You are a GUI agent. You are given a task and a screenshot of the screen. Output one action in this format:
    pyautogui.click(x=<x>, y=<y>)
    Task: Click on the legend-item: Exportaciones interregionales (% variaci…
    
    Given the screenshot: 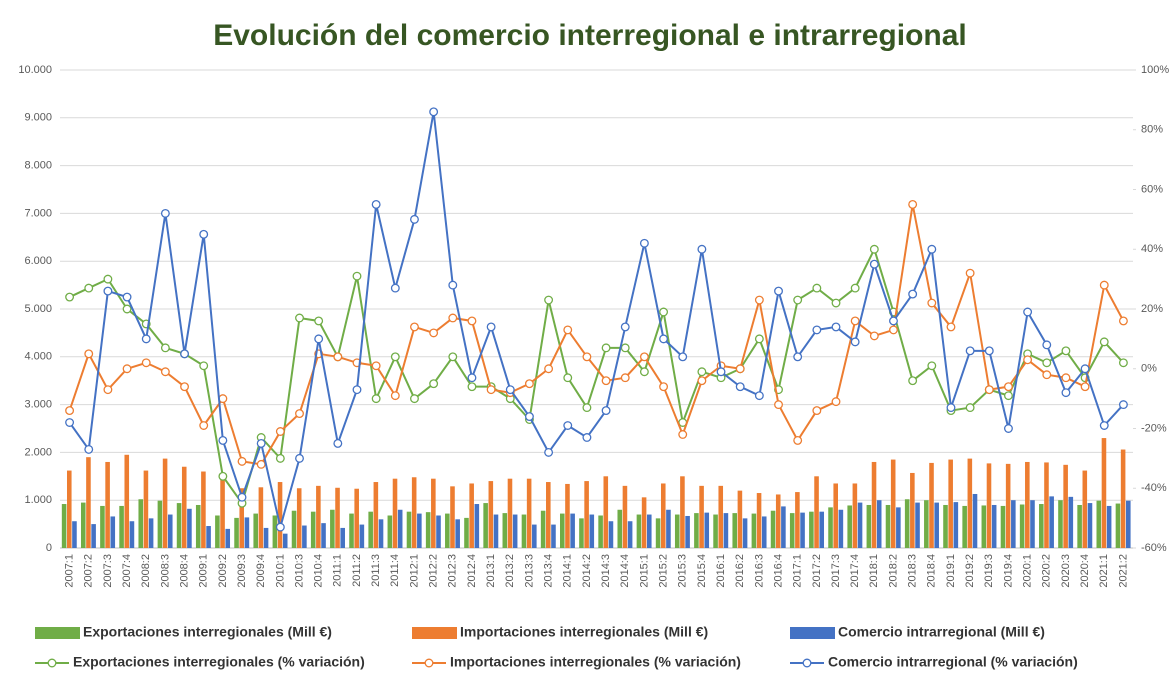 What is the action you would take?
    pyautogui.click(x=200, y=662)
    